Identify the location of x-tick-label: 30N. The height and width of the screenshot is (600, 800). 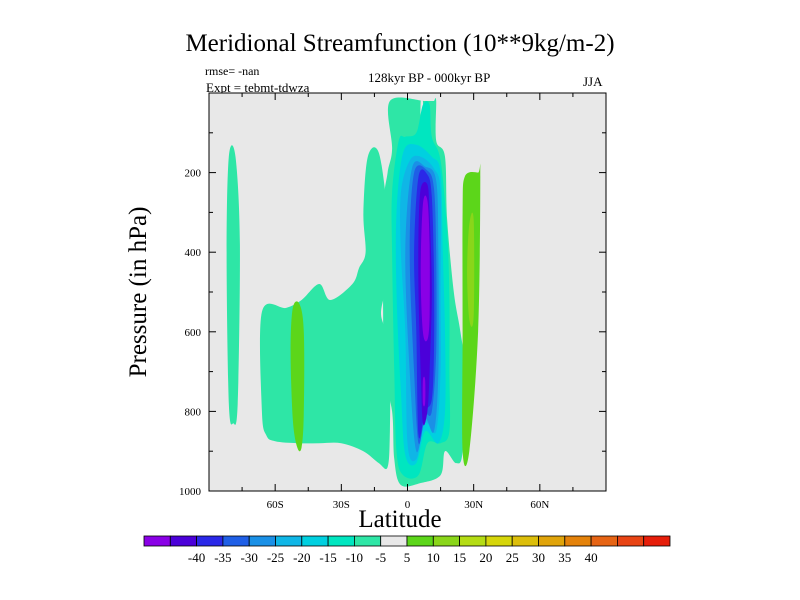
(473, 505).